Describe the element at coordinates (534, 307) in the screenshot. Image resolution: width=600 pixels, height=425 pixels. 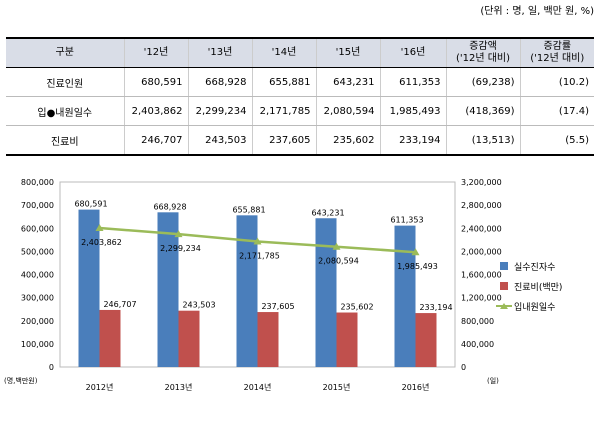
I see `legend-label: 입내원일수` at that location.